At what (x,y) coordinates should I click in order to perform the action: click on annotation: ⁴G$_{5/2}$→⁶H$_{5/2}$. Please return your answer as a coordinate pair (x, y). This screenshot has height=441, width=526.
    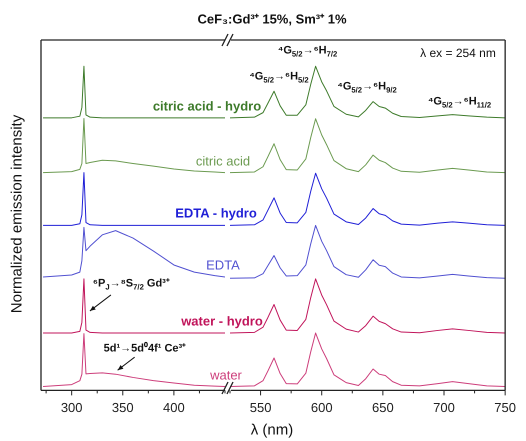
    Looking at the image, I should click on (279, 77).